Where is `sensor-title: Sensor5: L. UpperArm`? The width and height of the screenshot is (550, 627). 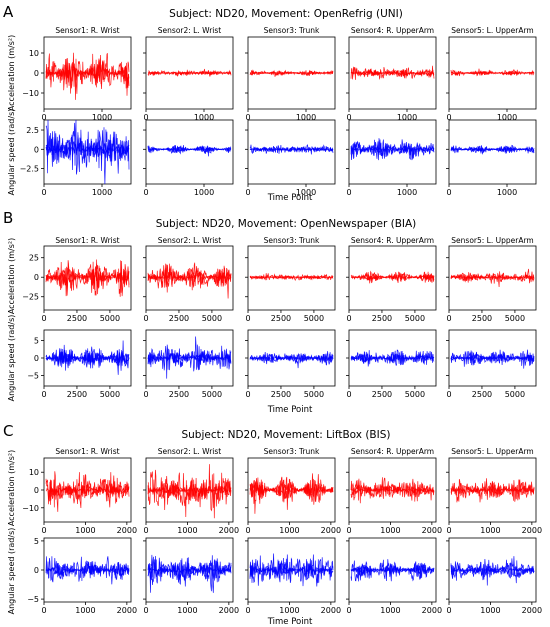 sensor-title: Sensor5: L. UpperArm is located at coordinates (492, 240).